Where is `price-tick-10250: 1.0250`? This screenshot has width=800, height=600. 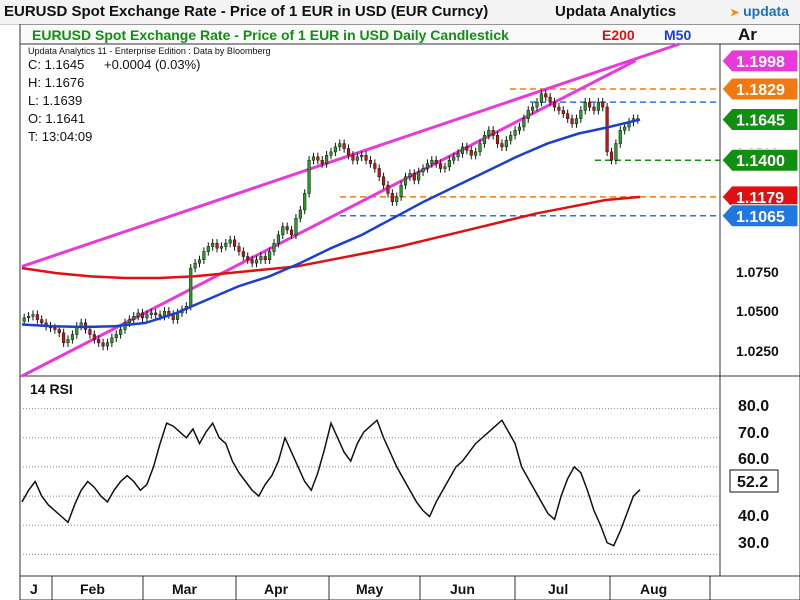
price-tick-10250: 1.0250 is located at coordinates (757, 351).